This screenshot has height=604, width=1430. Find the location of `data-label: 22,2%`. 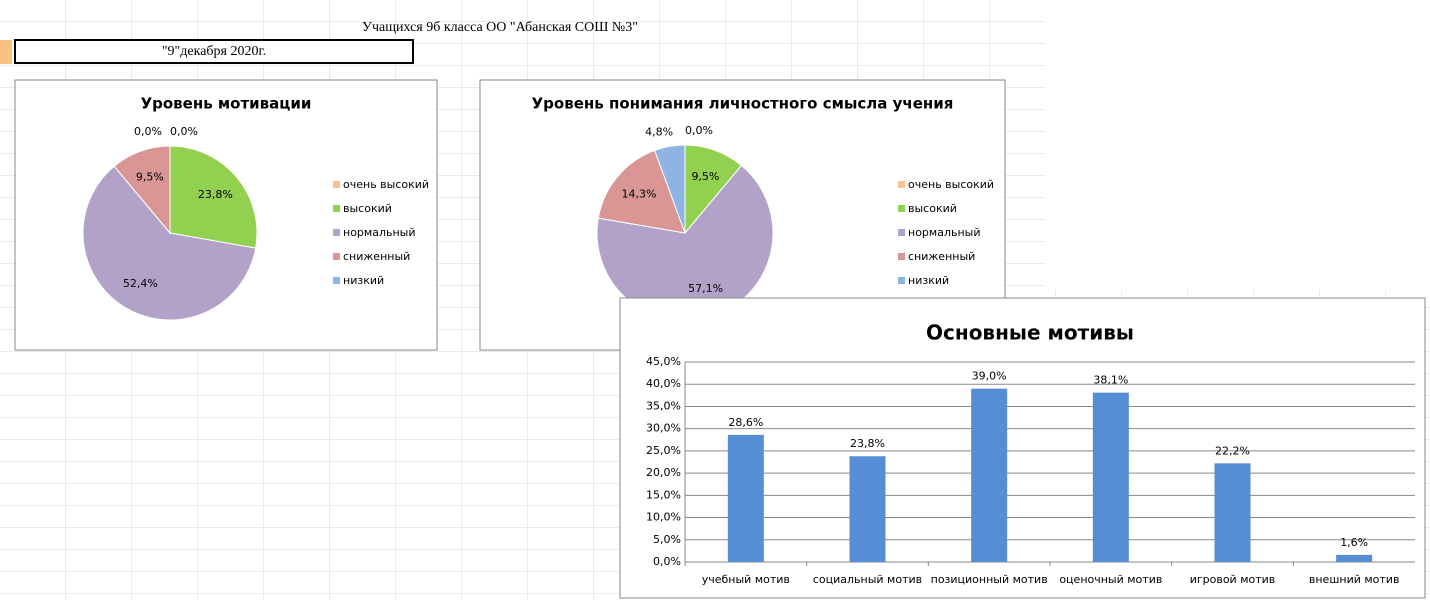

data-label: 22,2% is located at coordinates (1232, 450).